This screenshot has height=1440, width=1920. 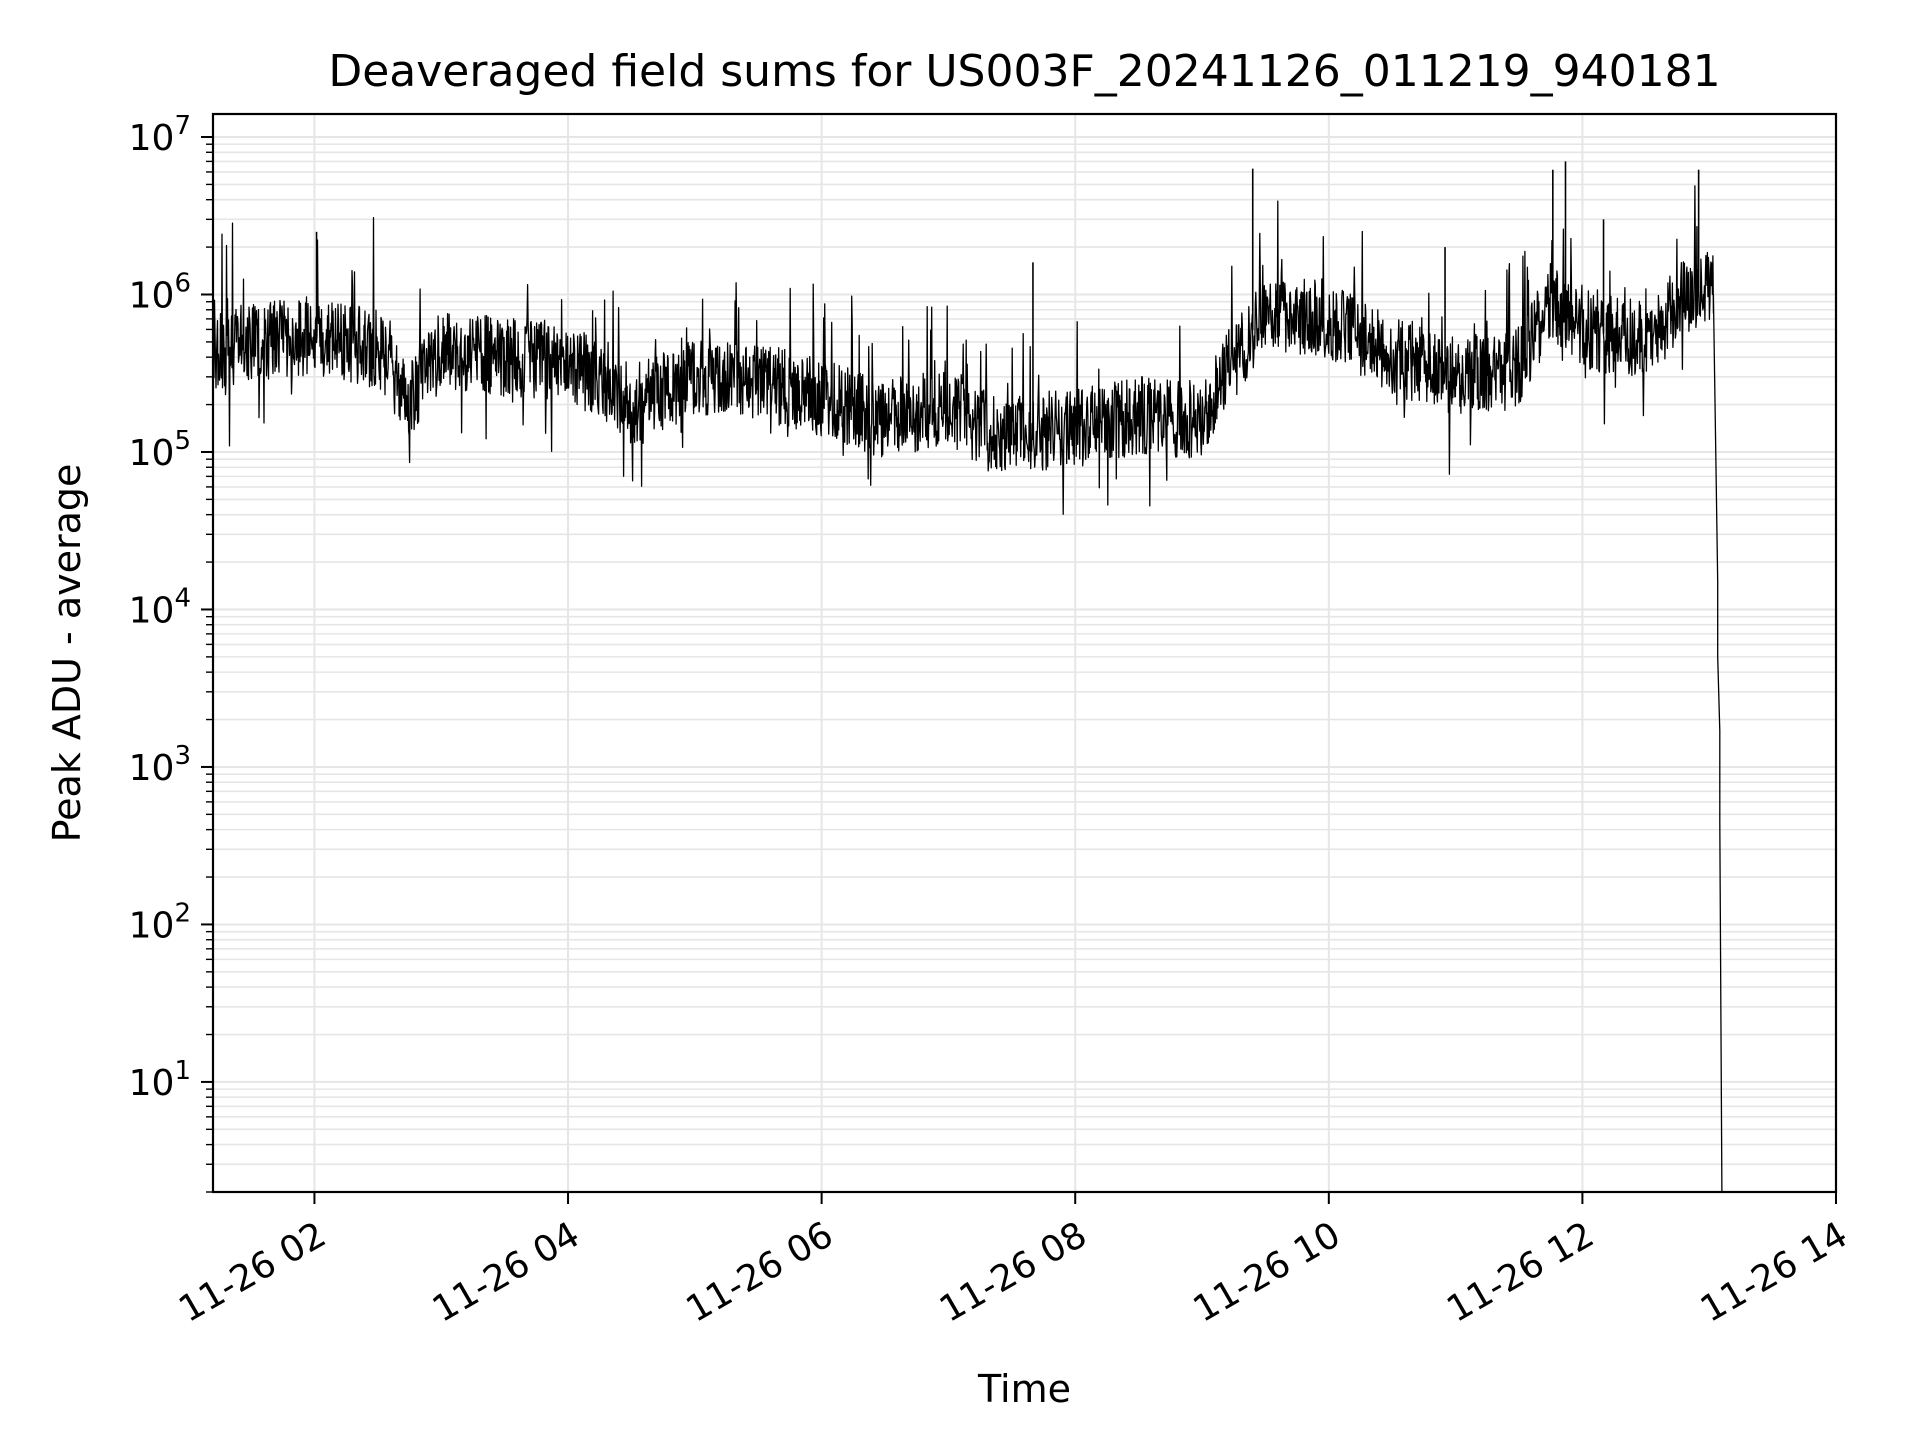 What do you see at coordinates (1024, 1389) in the screenshot?
I see `x-axis-label: Time` at bounding box center [1024, 1389].